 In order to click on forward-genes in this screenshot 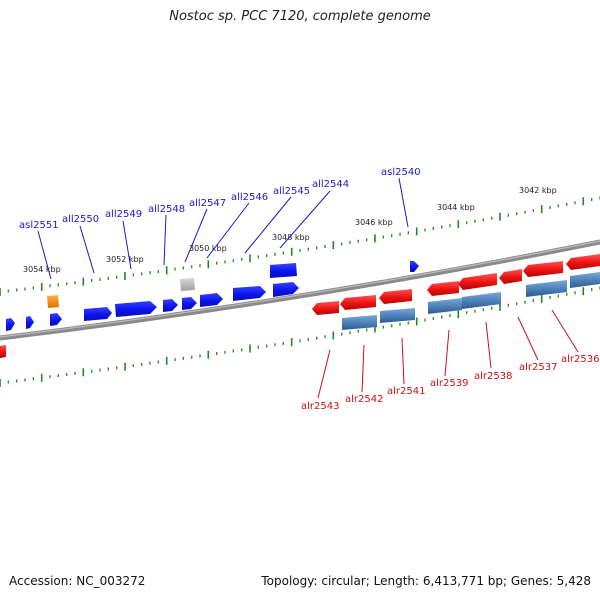, I will do `click(212, 296)`.